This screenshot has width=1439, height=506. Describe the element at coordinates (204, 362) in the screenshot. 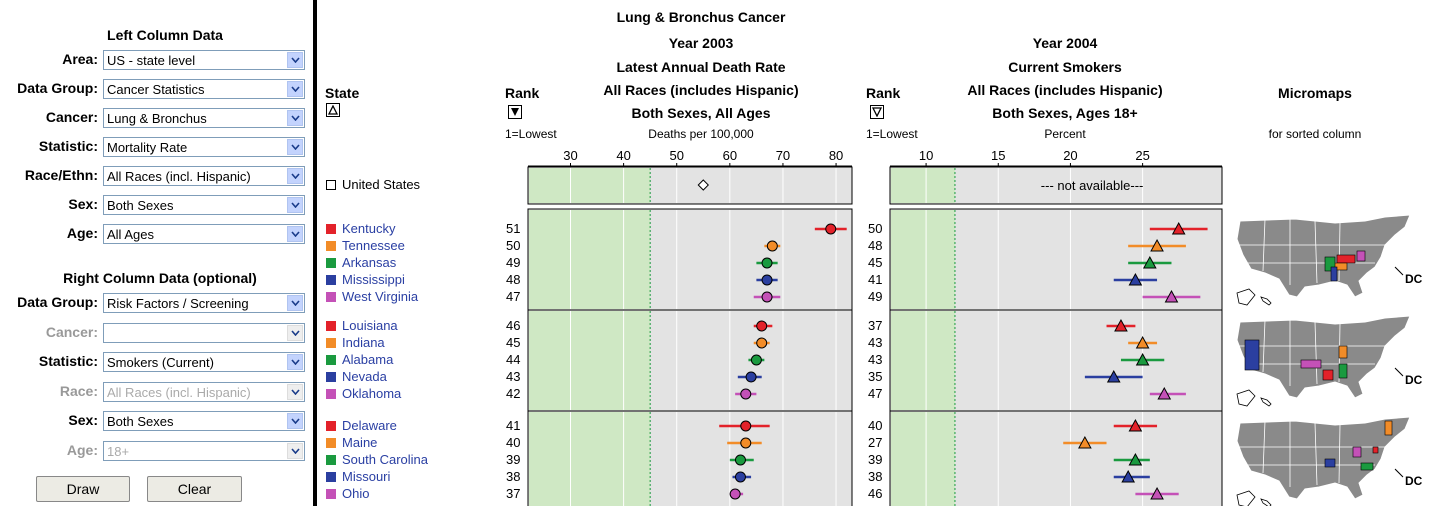

I see `right_fields-select-2: Smokers (Current)` at that location.